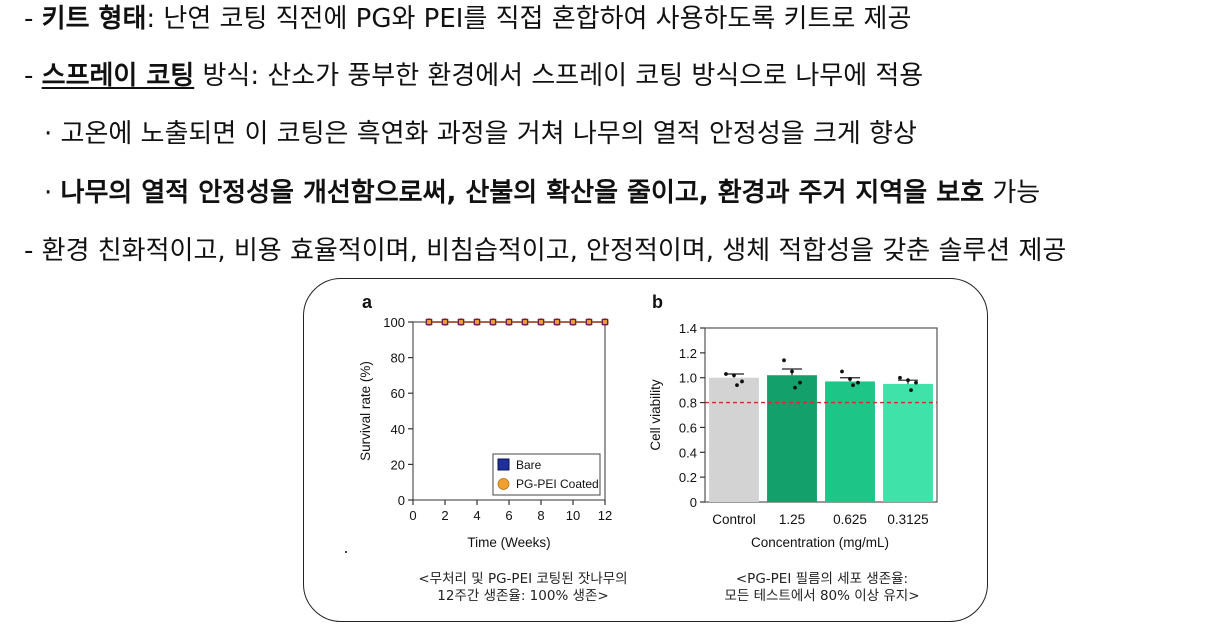 The image size is (1212, 633). Describe the element at coordinates (820, 542) in the screenshot. I see `x-axis-label-b: Concentration (mg/mL)` at that location.